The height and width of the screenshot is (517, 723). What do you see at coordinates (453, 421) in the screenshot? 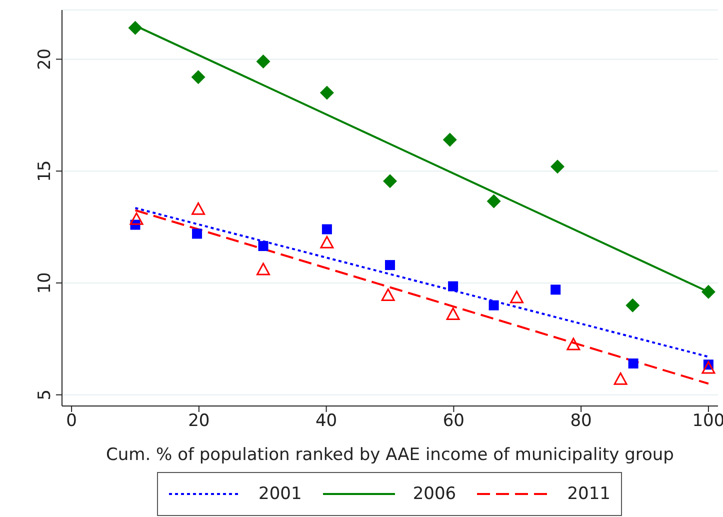
I see `x-tick-label: 60` at bounding box center [453, 421].